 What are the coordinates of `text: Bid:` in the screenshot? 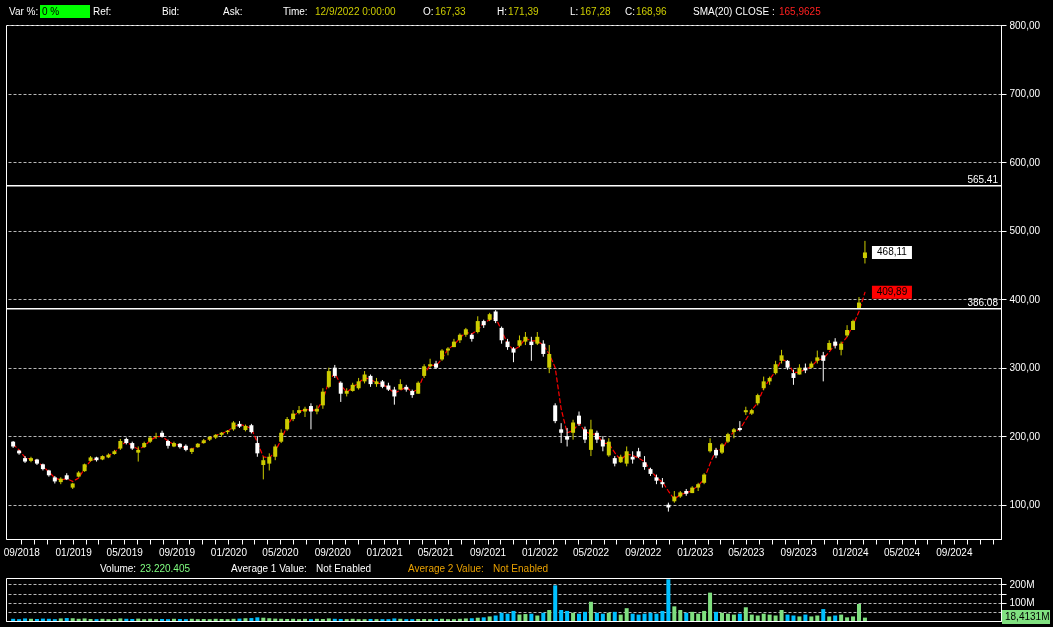 It's located at (171, 11).